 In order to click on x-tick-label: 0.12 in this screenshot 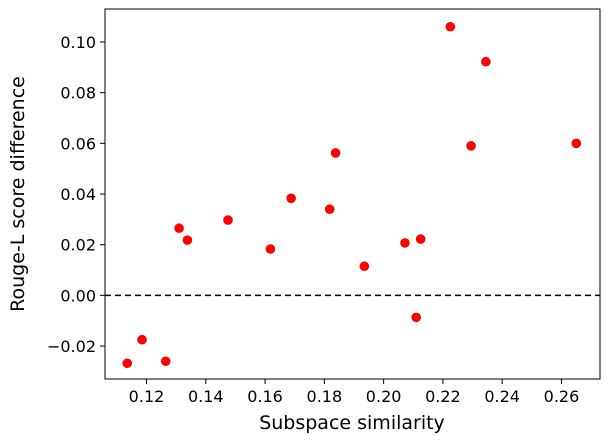, I will do `click(147, 396)`.